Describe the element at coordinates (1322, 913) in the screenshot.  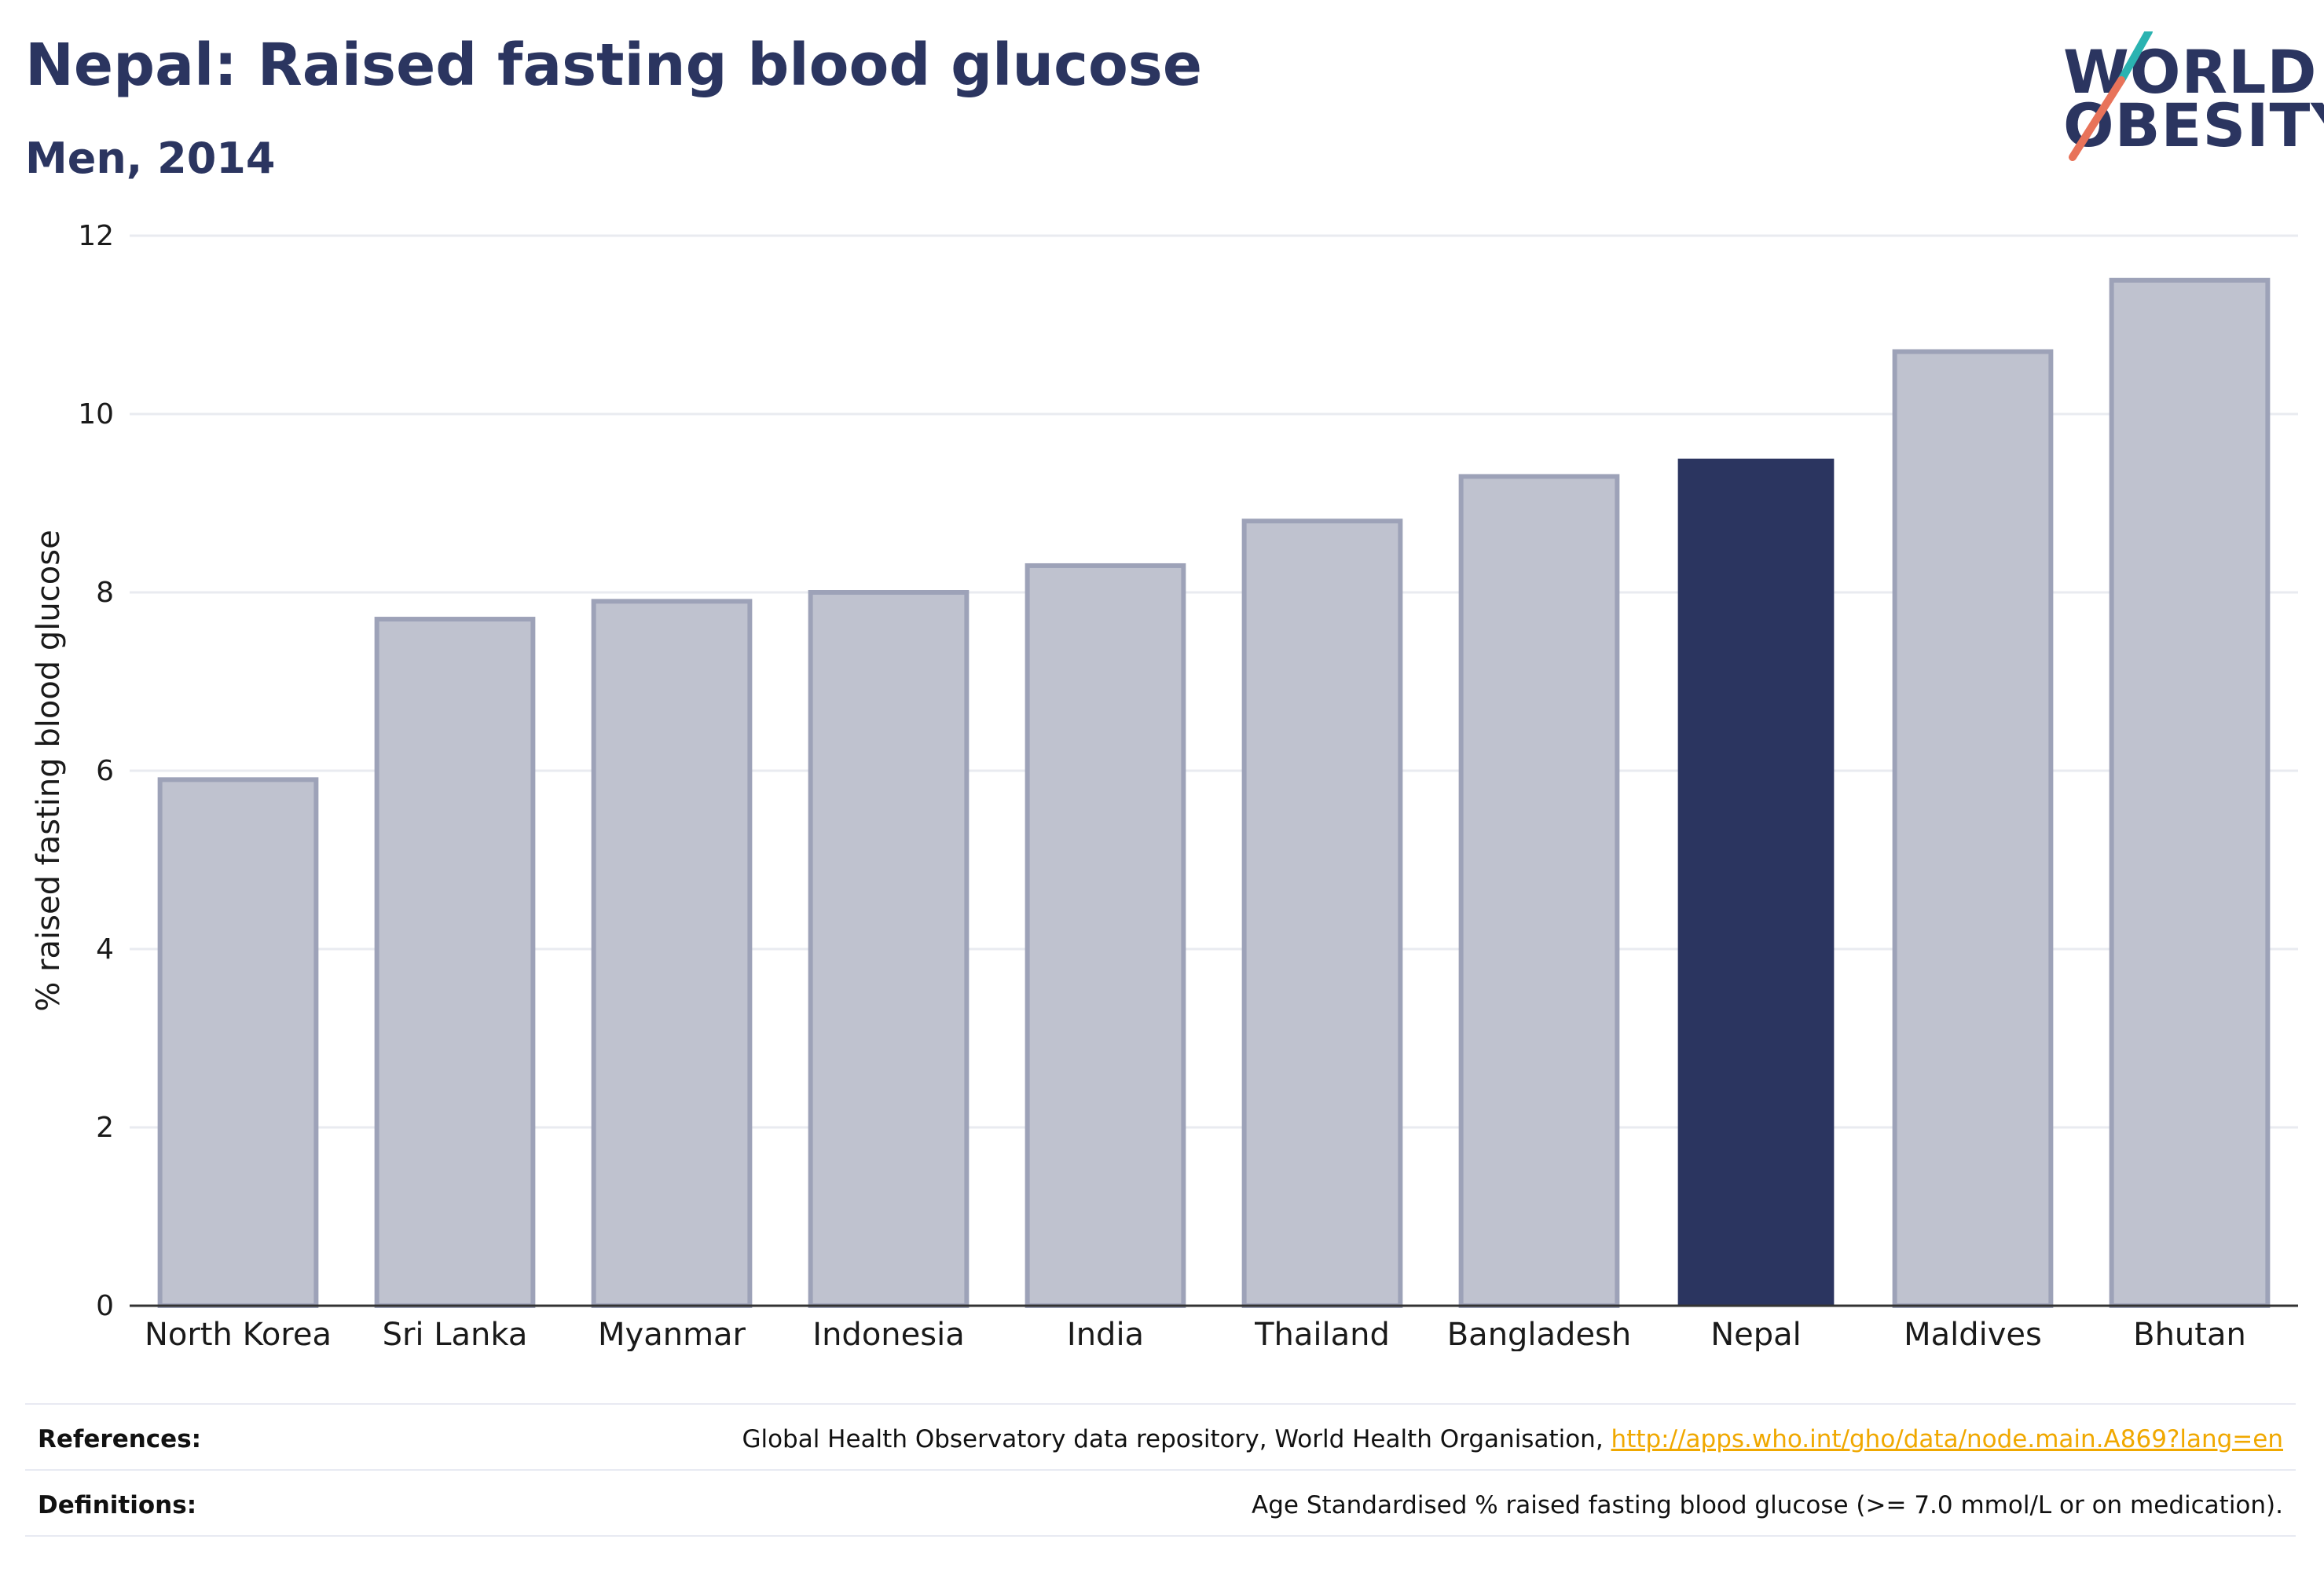
I see `bar-thailand` at that location.